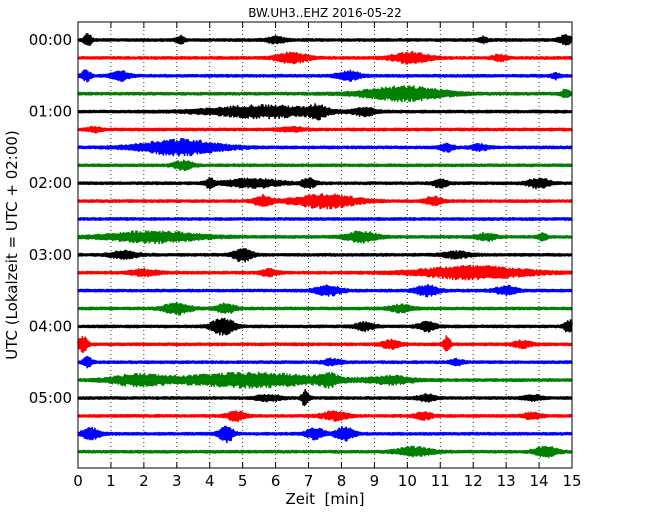  I want to click on y-tick-label-1: 01:00, so click(50, 112).